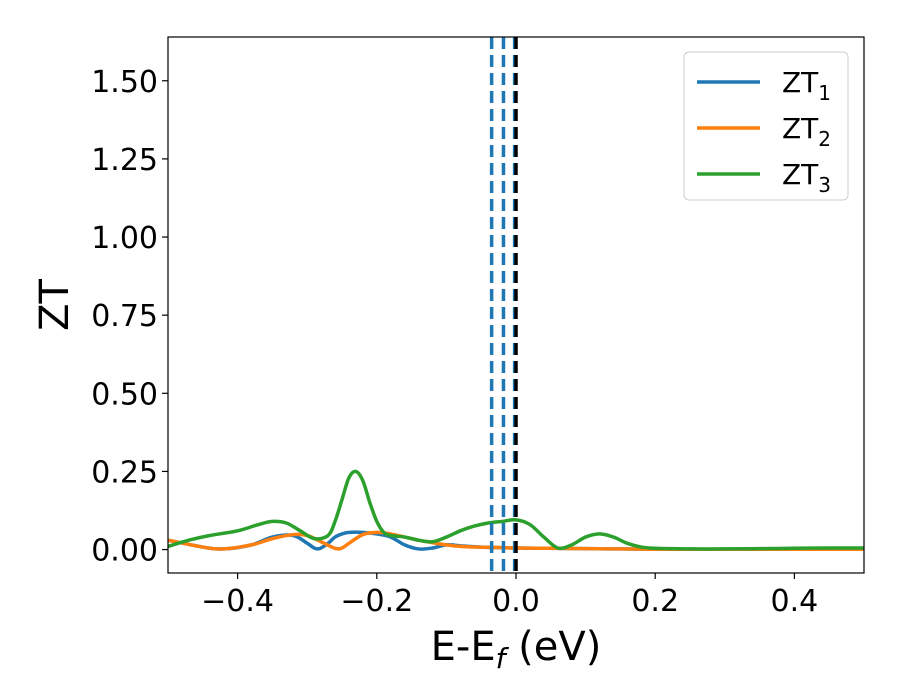  What do you see at coordinates (553, 647) in the screenshot?
I see `x-axis-label-suffix: (eV)` at bounding box center [553, 647].